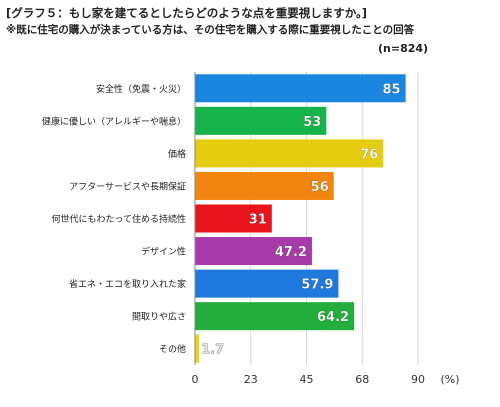 The height and width of the screenshot is (407, 500). What do you see at coordinates (163, 252) in the screenshot?
I see `category-label: デザイン性` at bounding box center [163, 252].